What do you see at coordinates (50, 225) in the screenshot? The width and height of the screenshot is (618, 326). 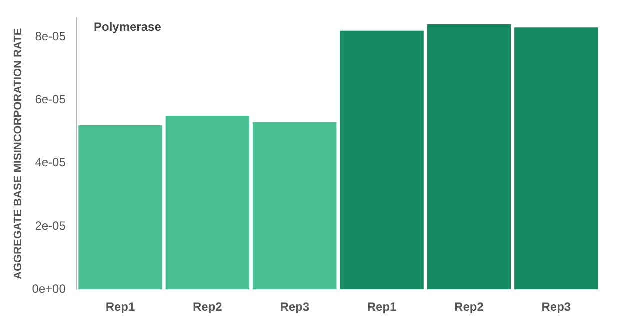 I see `y-tick-label: 2e-05` at bounding box center [50, 225].